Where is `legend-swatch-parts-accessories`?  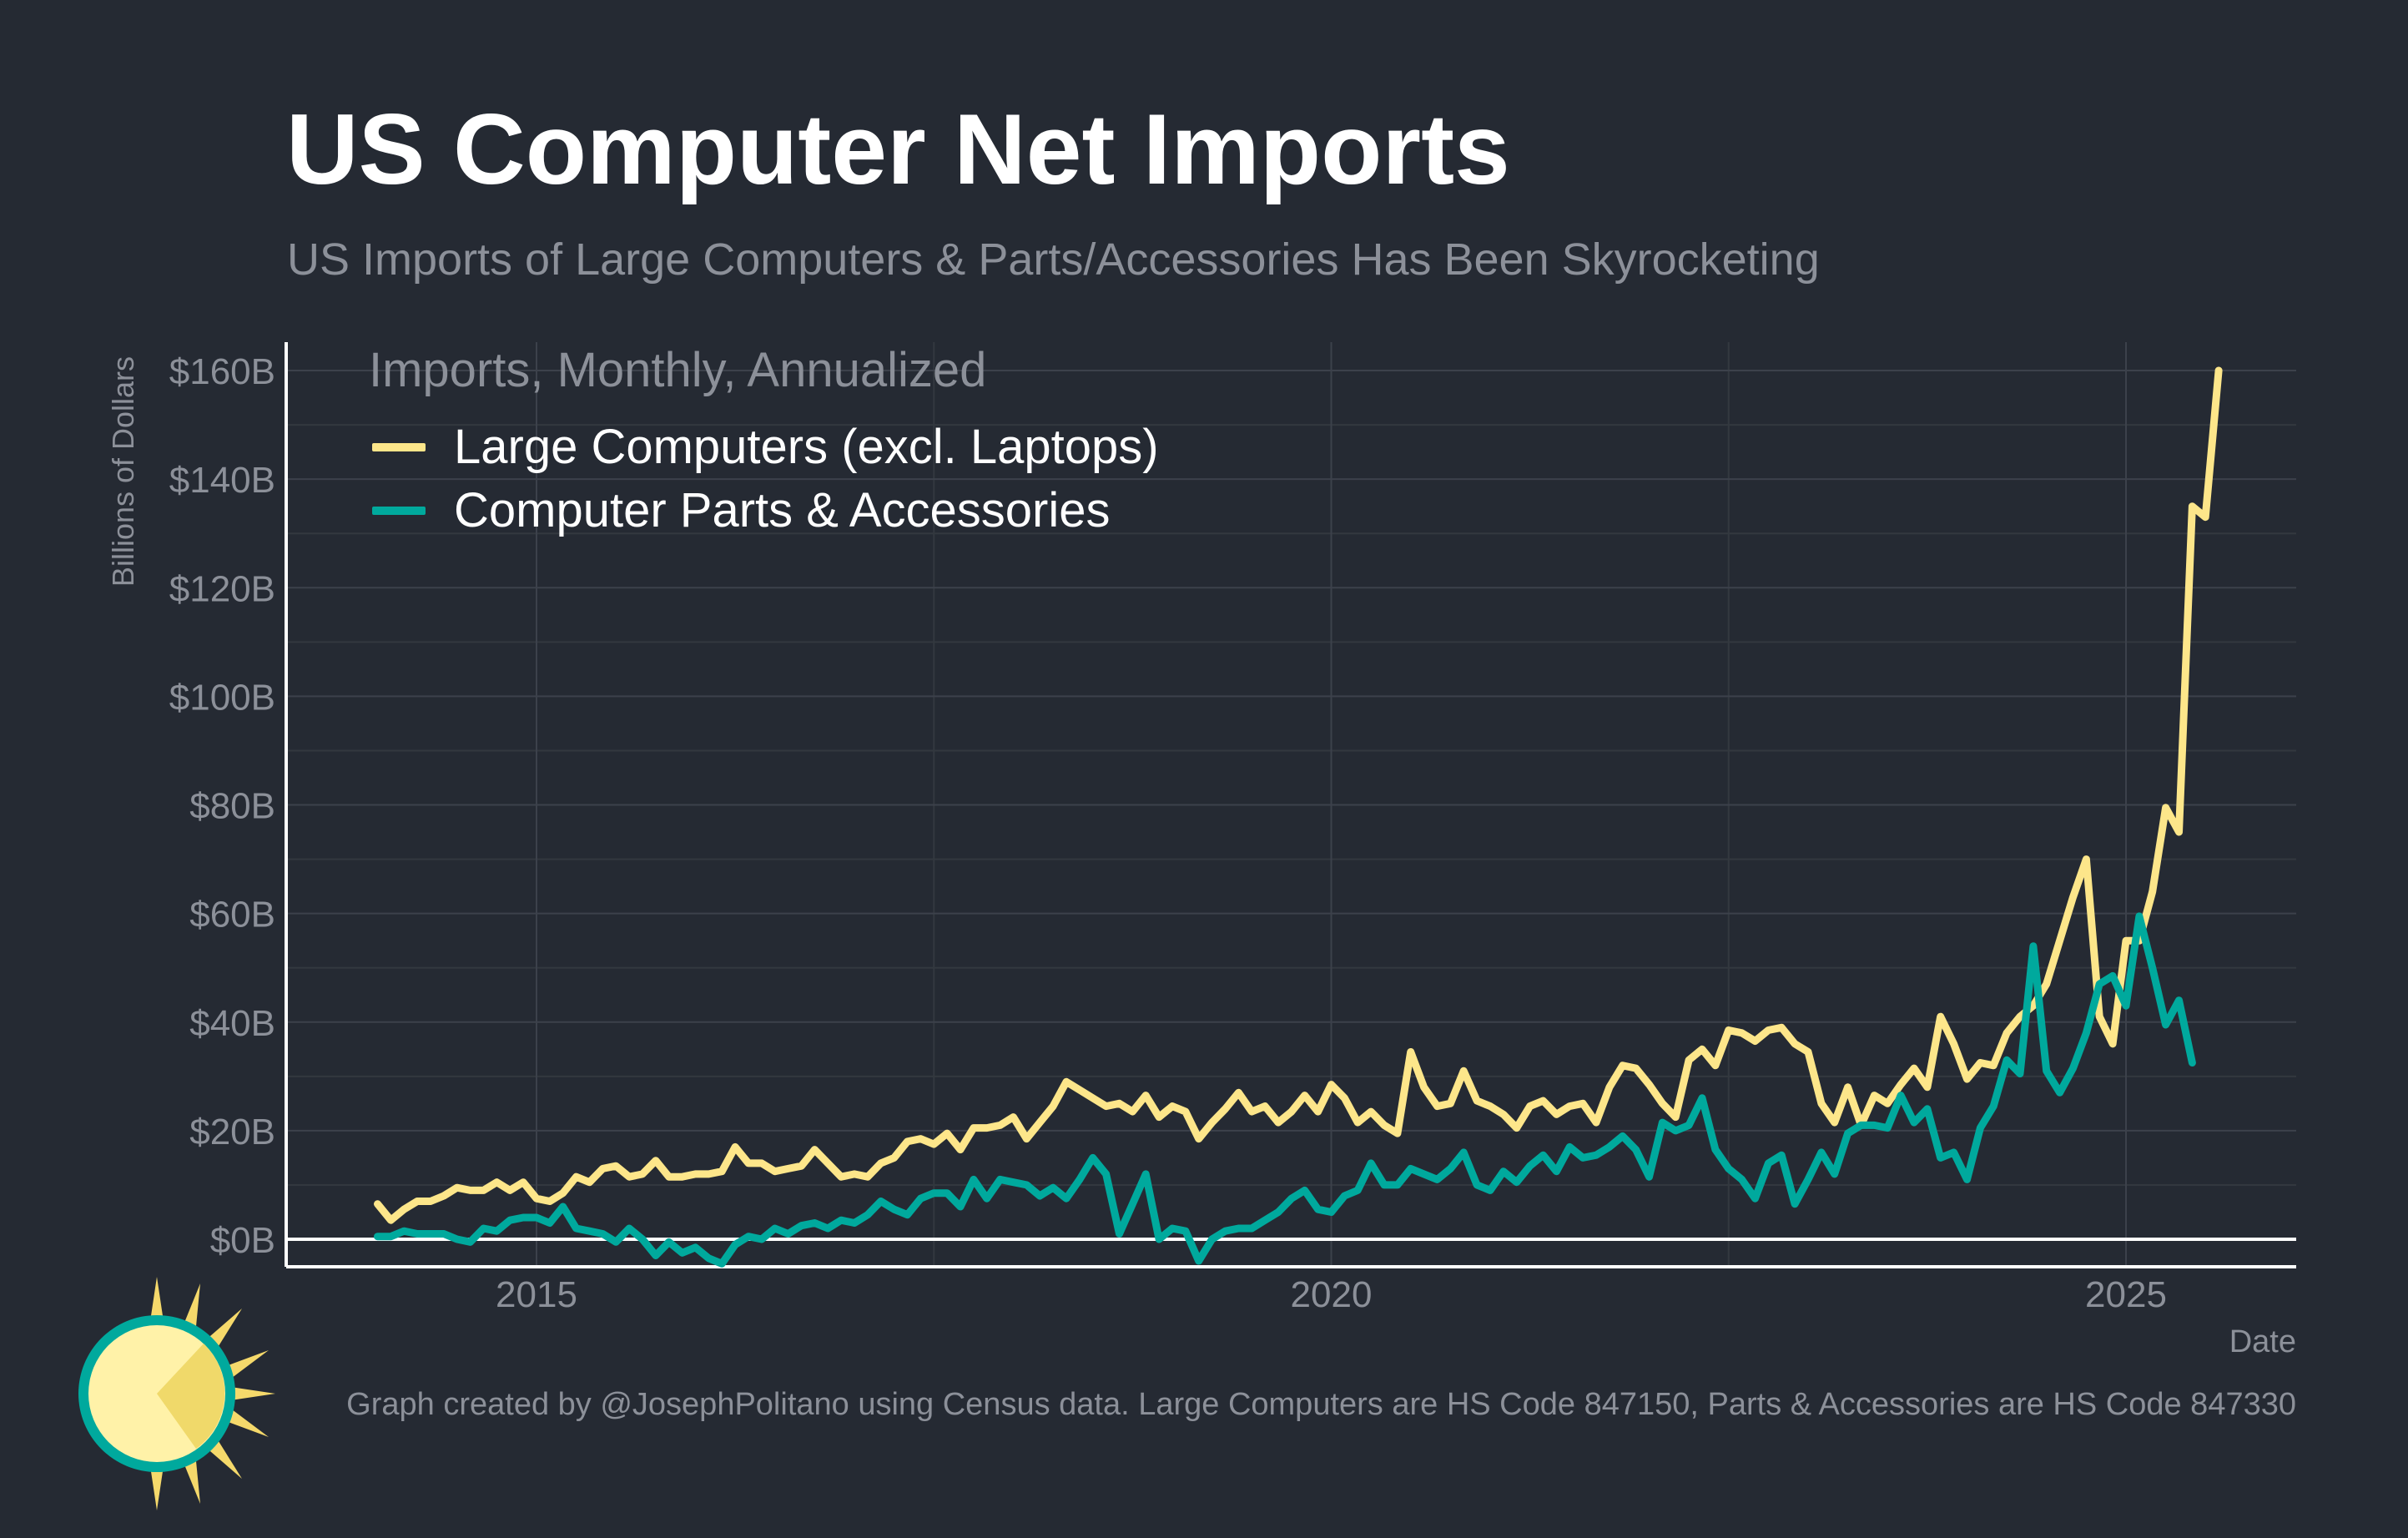 legend-swatch-parts-accessories is located at coordinates (399, 510).